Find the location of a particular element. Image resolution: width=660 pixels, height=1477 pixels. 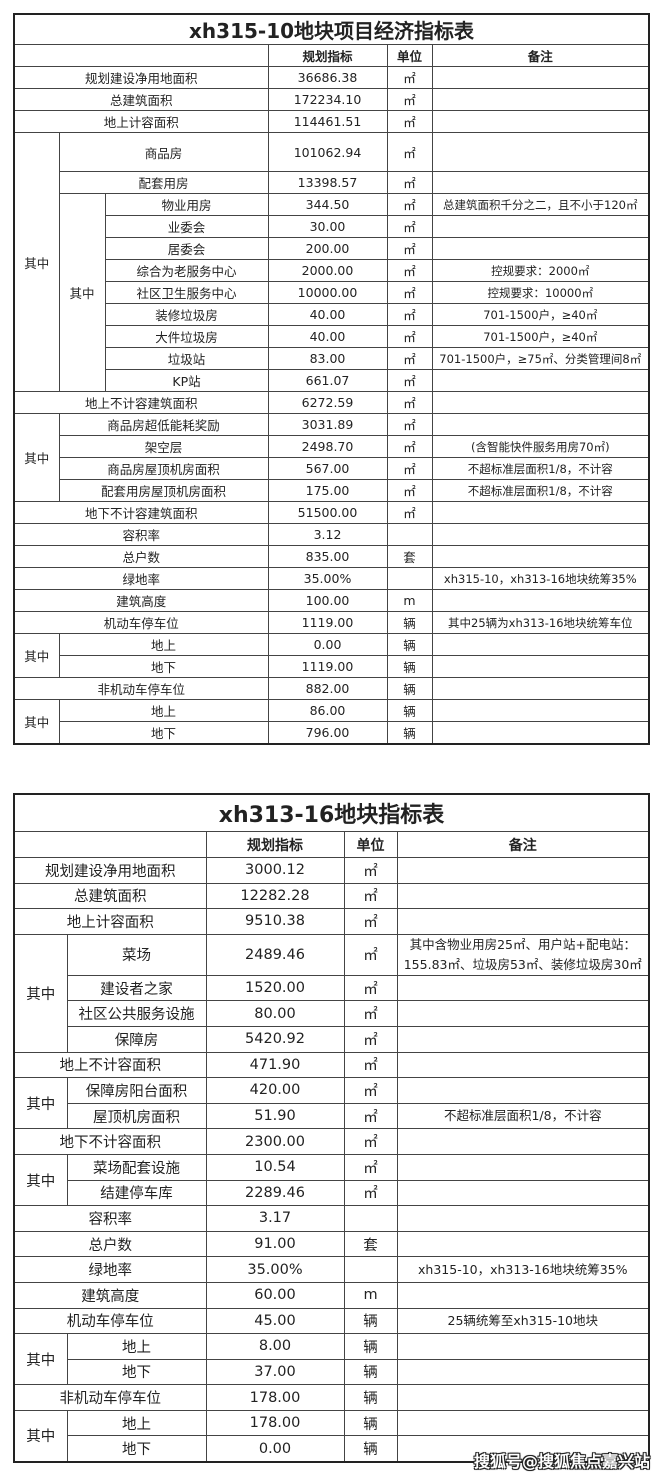

header-row: 规划指标 单位 备注 is located at coordinates (331, 55).